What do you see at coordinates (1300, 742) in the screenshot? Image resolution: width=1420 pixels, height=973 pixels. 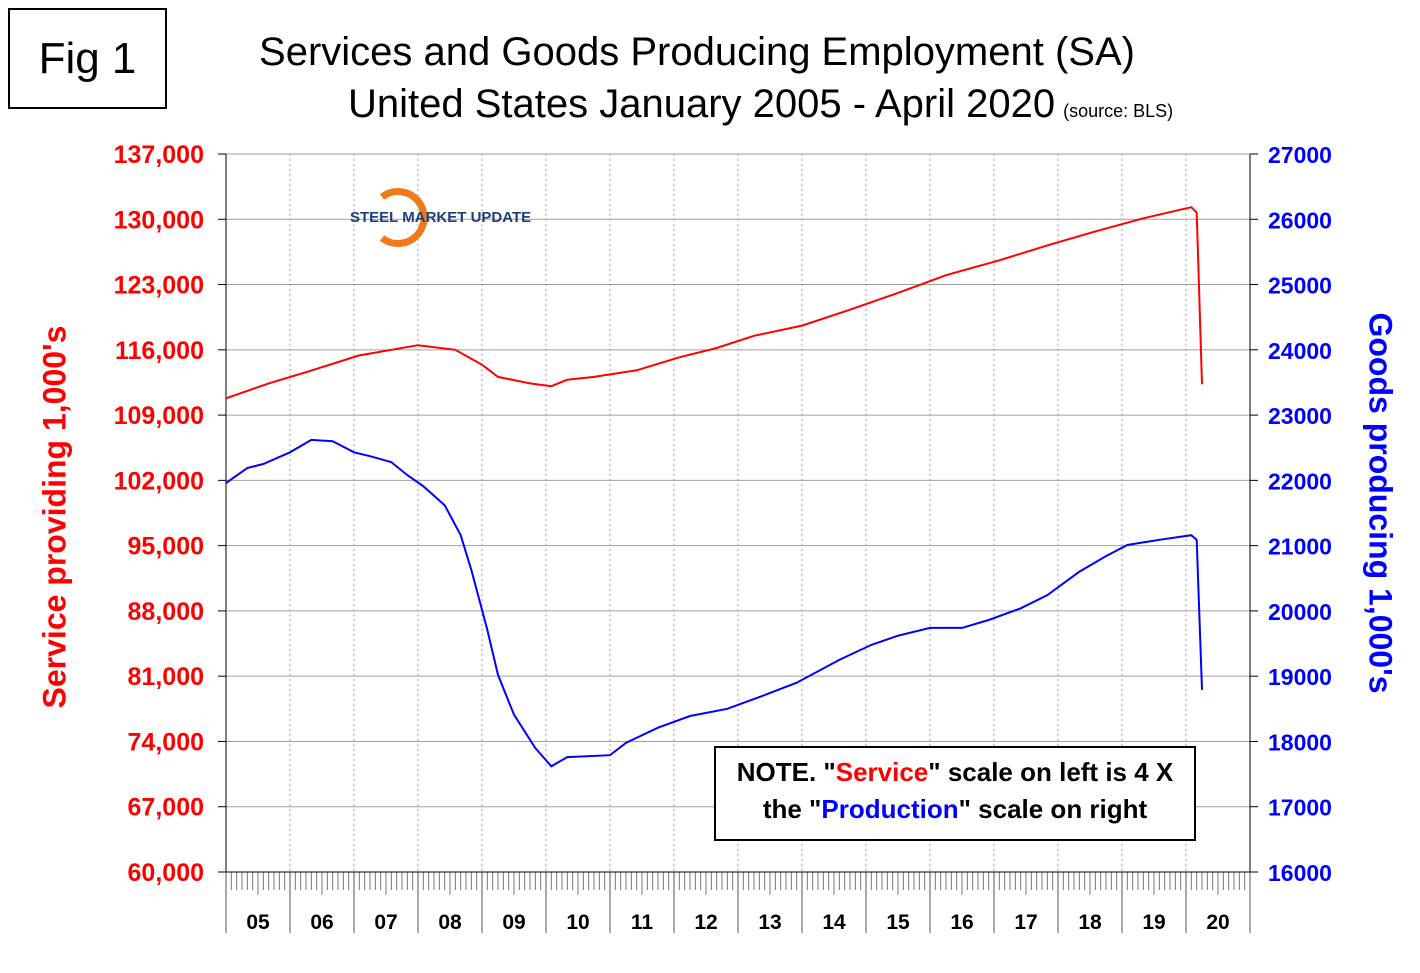 I see `right-tick-label: 18000` at bounding box center [1300, 742].